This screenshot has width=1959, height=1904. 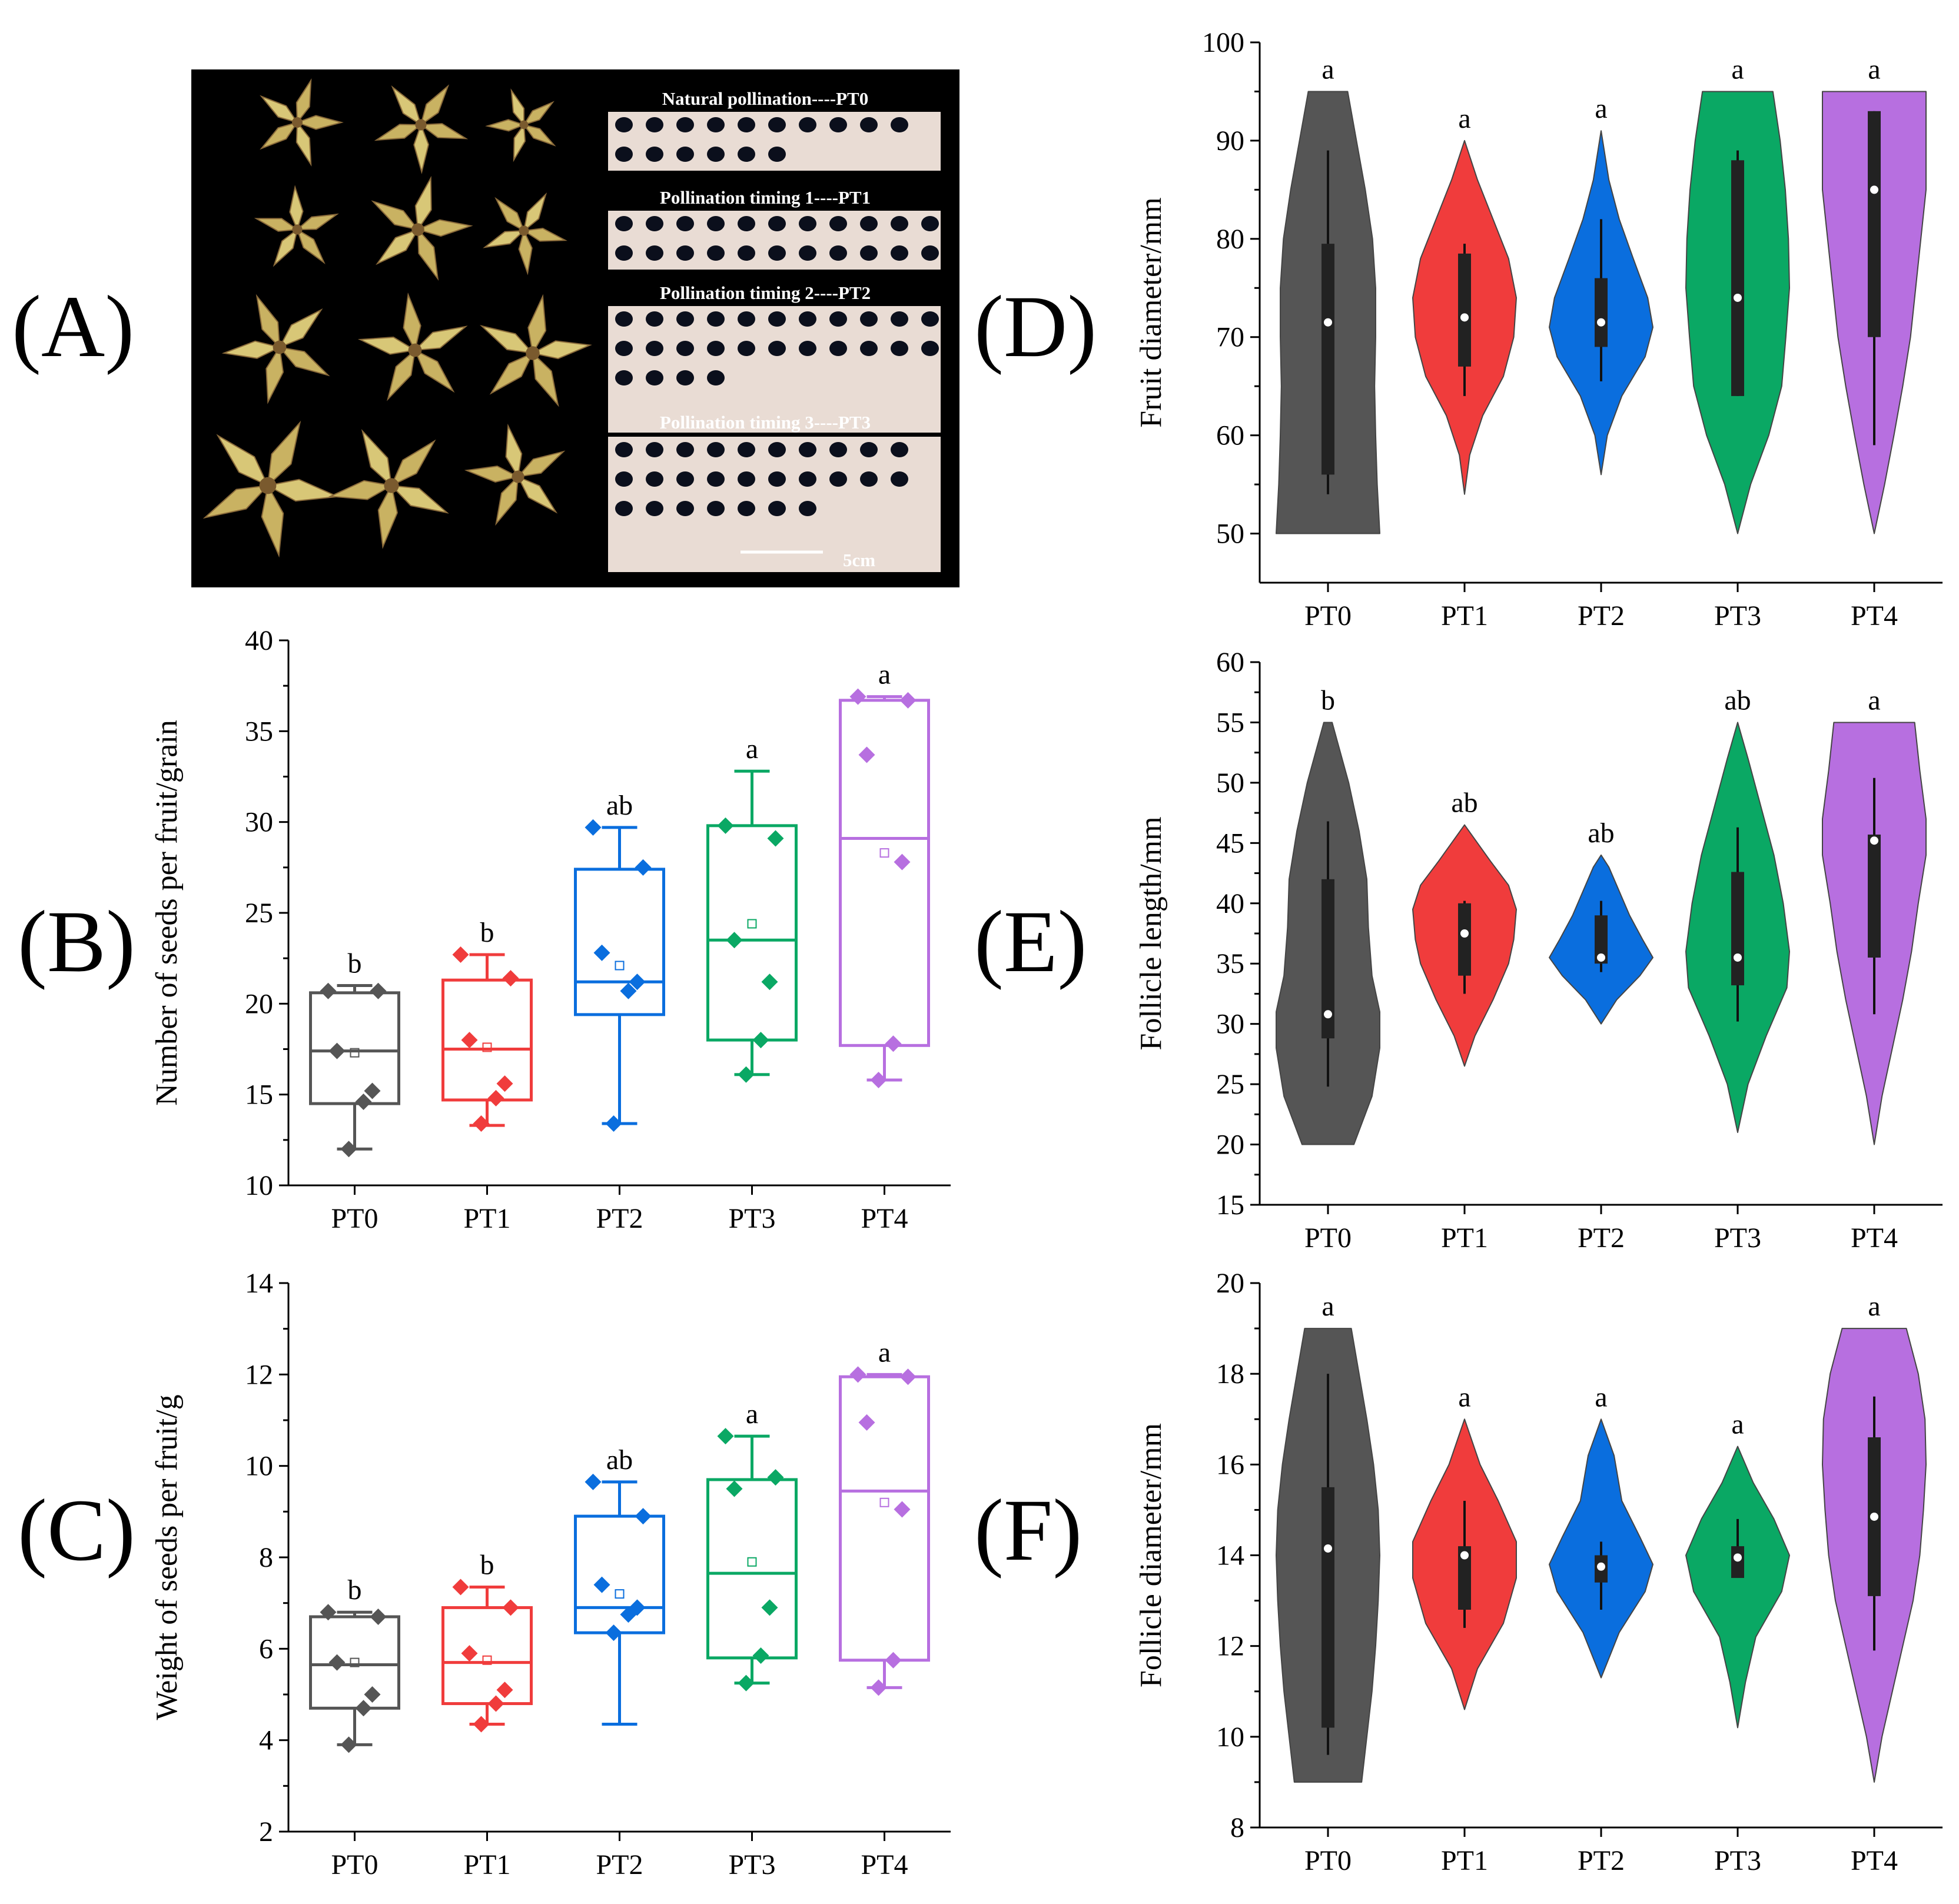 What do you see at coordinates (1151, 1555) in the screenshot?
I see `y-axis-title: Follicle diameter/mm` at bounding box center [1151, 1555].